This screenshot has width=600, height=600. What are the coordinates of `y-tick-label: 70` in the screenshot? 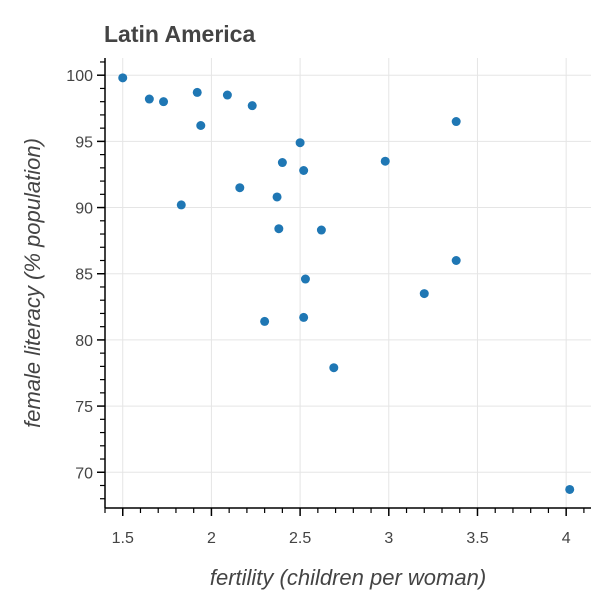 It's located at (84, 473).